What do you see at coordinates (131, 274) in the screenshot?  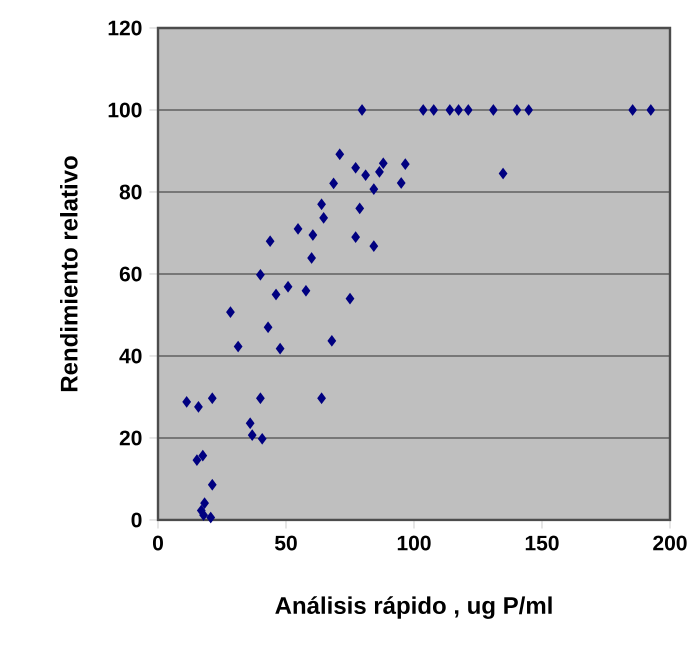 I see `y-tick-label: 60` at bounding box center [131, 274].